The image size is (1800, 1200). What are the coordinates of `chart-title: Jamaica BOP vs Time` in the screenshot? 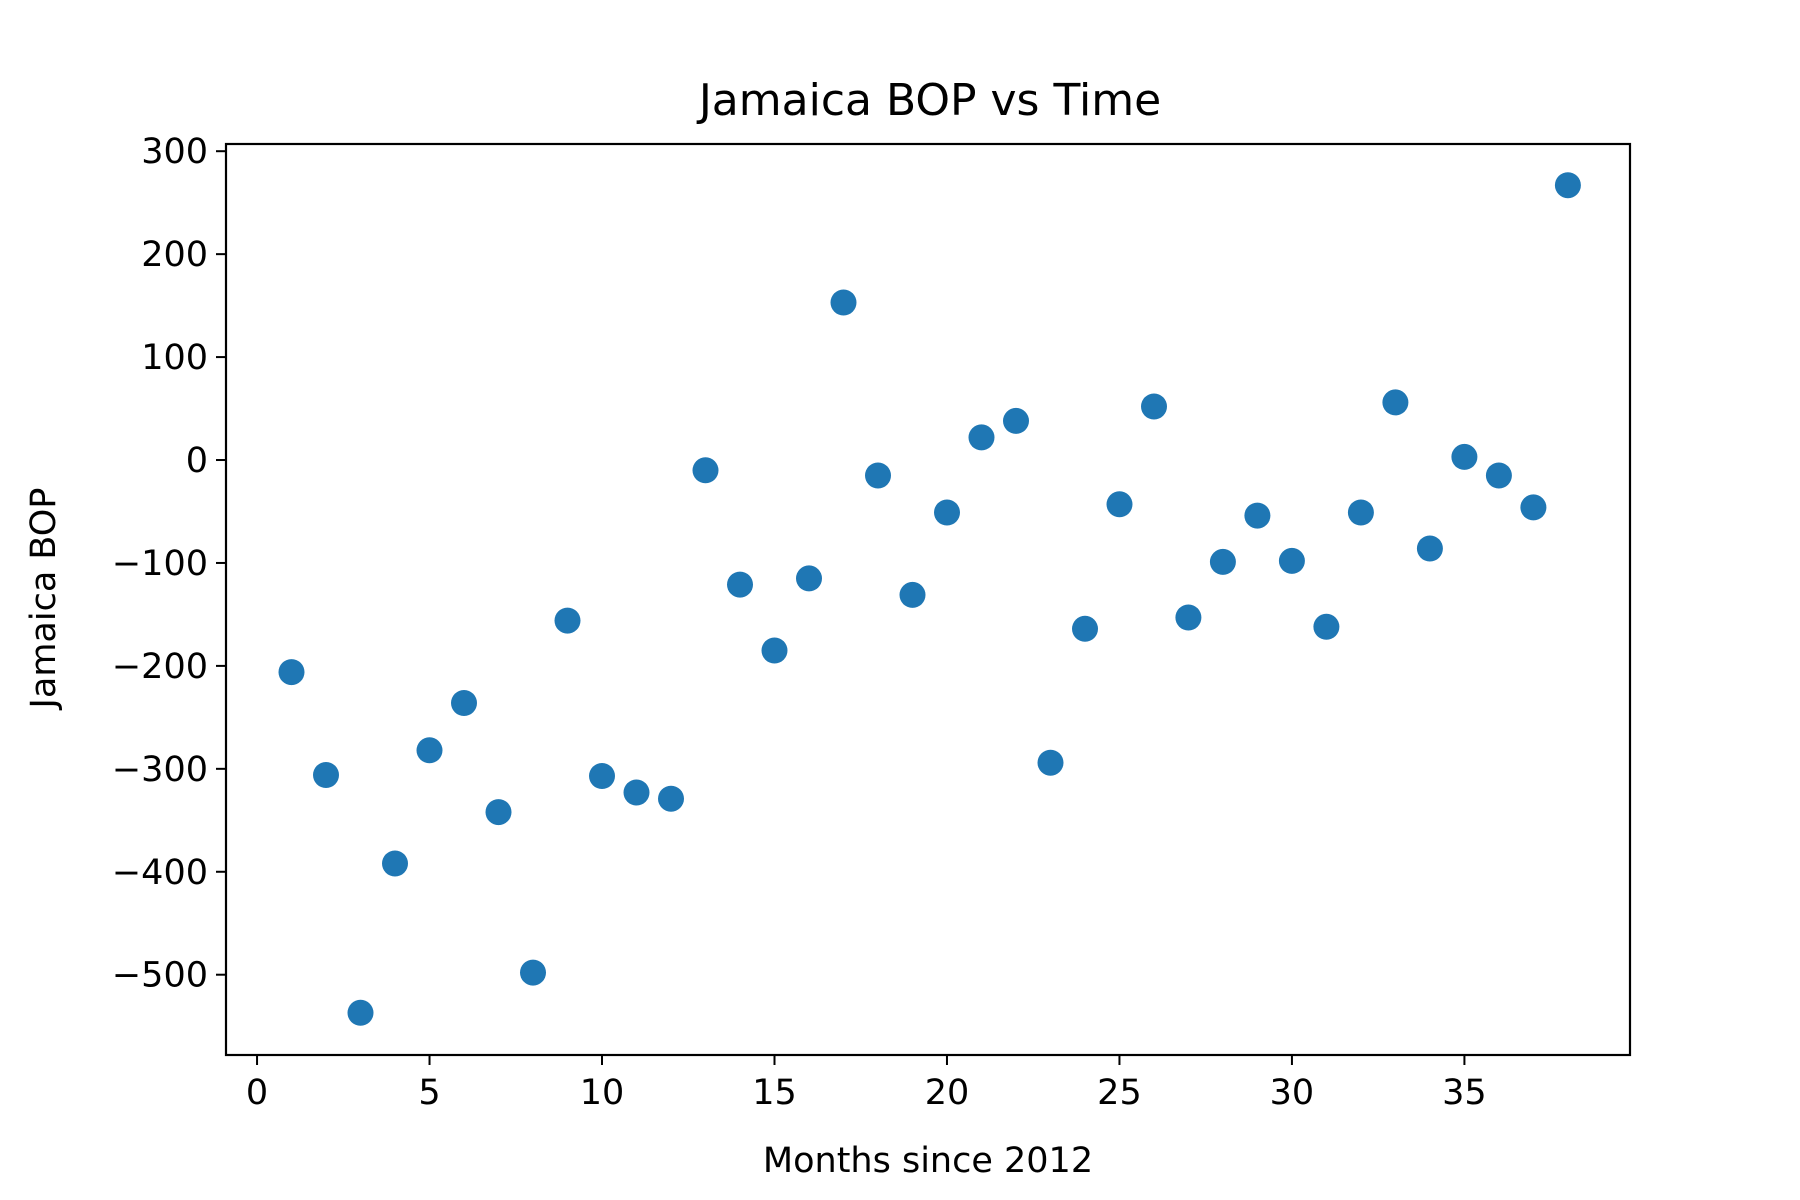 It's located at (928, 100).